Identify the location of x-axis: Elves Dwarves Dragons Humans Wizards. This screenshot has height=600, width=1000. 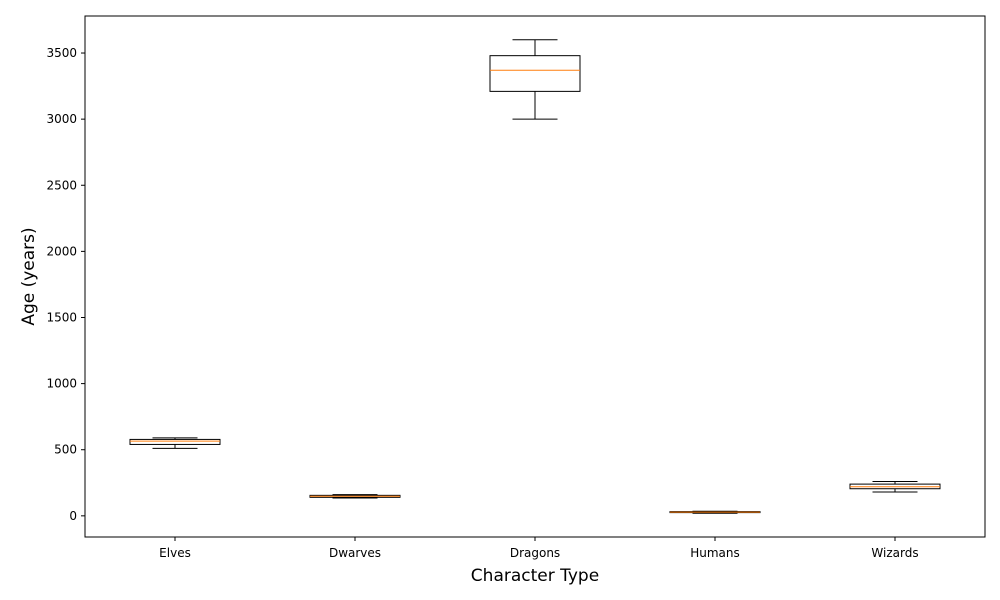
(539, 548).